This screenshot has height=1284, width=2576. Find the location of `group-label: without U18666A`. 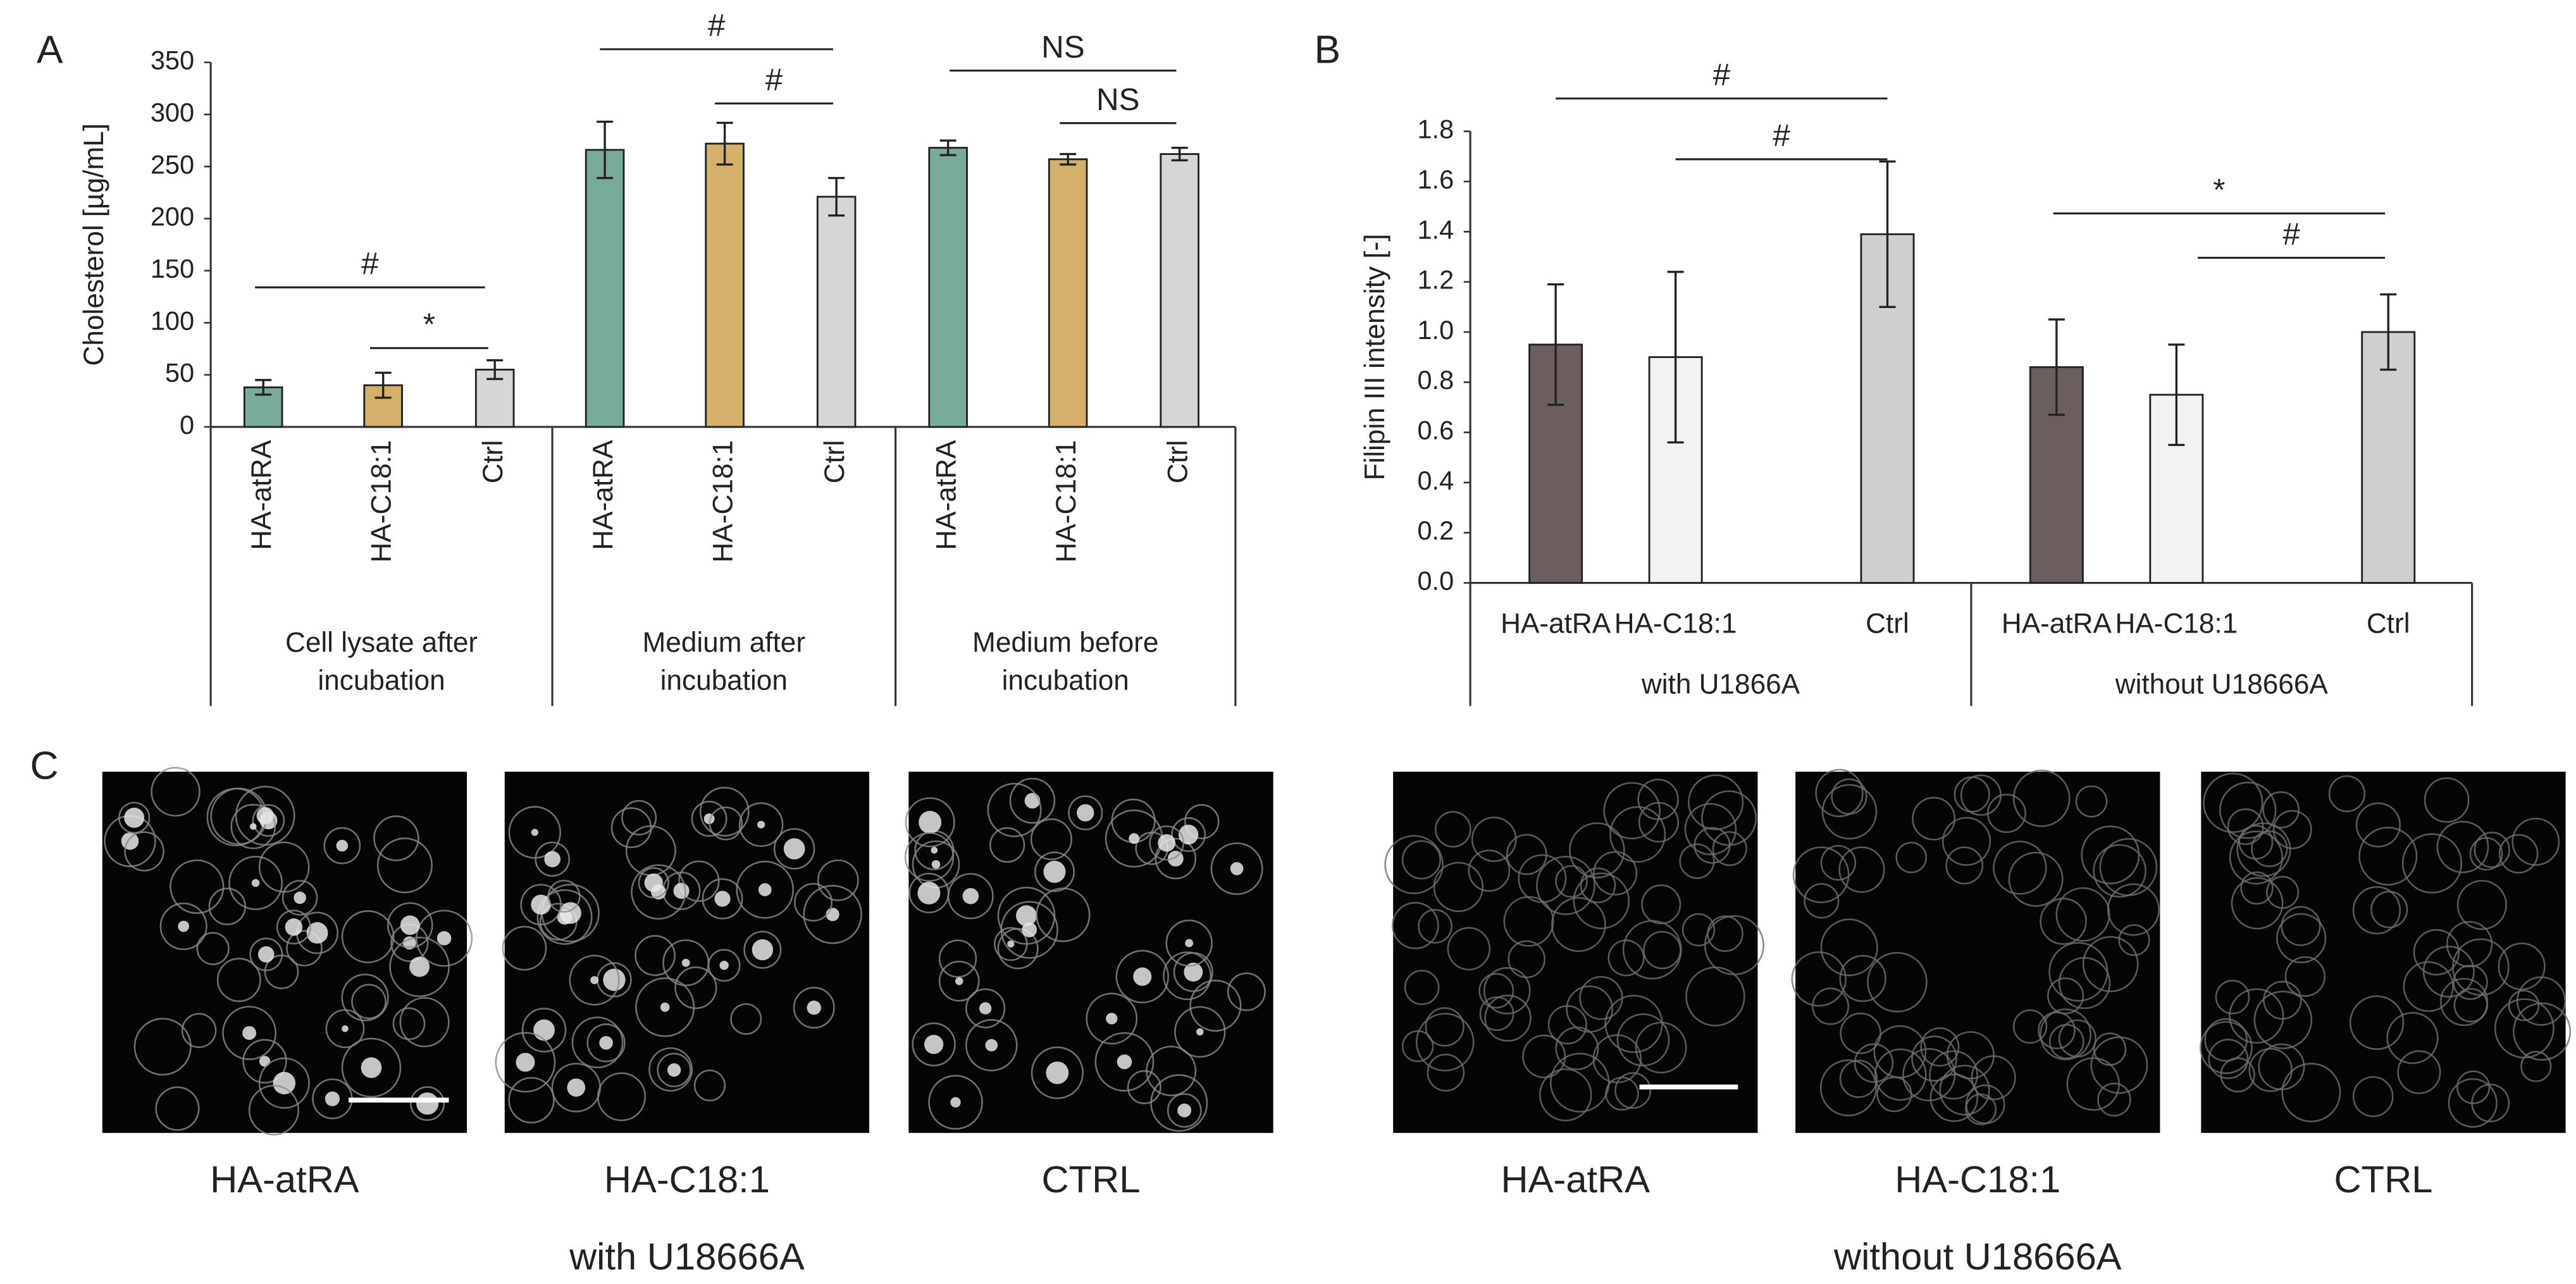

group-label: without U18666A is located at coordinates (1978, 1256).